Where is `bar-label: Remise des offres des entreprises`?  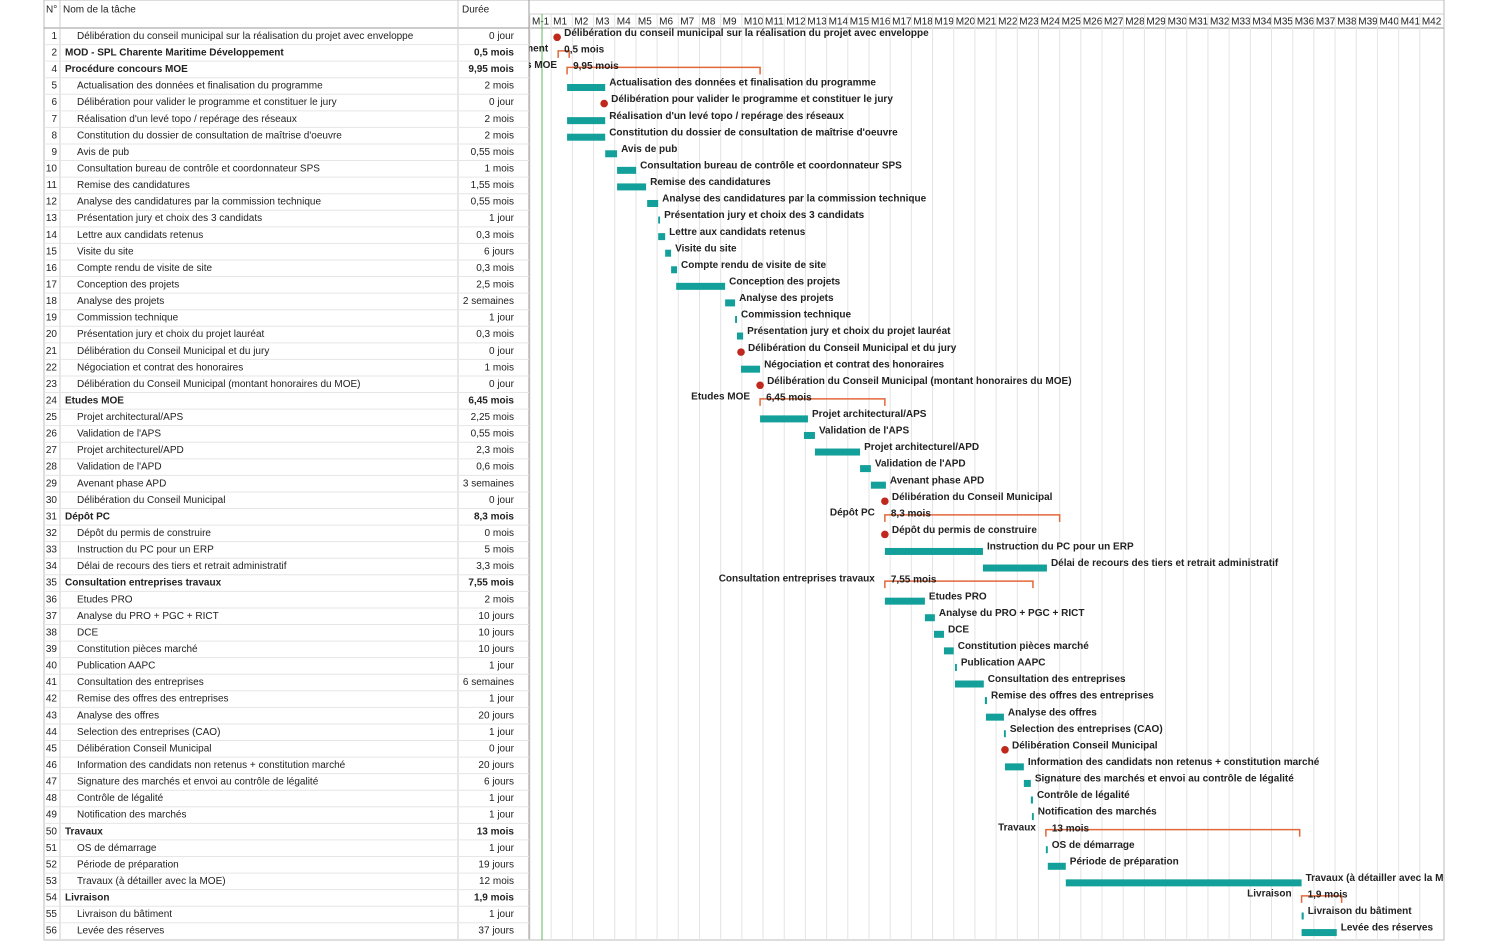
bar-label: Remise des offres des entreprises is located at coordinates (1072, 696).